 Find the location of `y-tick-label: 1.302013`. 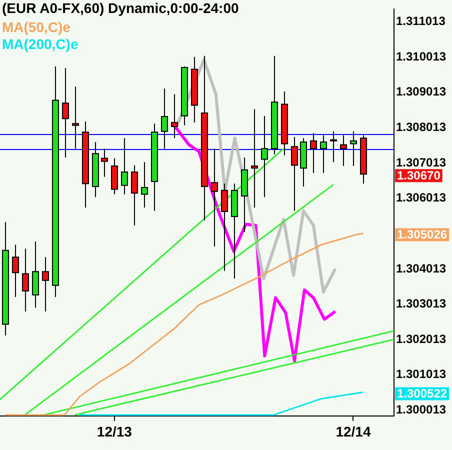

y-tick-label: 1.302013 is located at coordinates (421, 339).